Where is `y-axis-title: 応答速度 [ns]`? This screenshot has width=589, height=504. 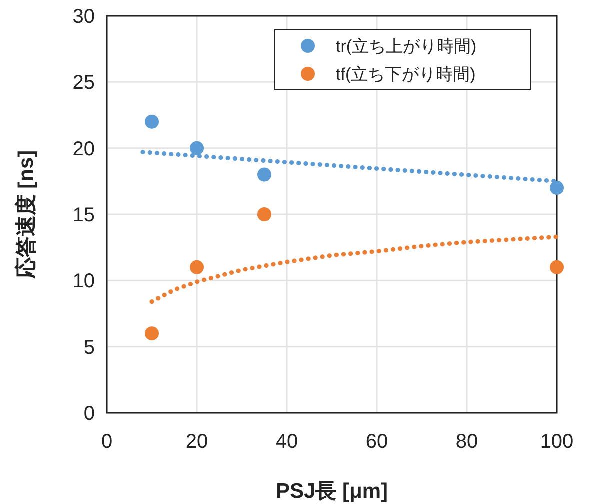
y-axis-title: 応答速度 [ns] is located at coordinates (26, 215).